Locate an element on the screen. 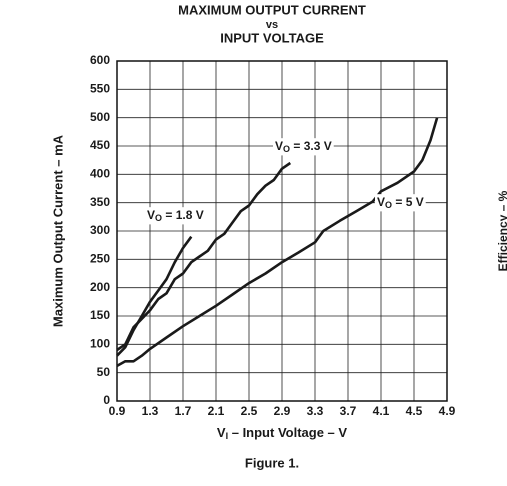 The height and width of the screenshot is (486, 507). y-tick-label: 200 is located at coordinates (100, 287).